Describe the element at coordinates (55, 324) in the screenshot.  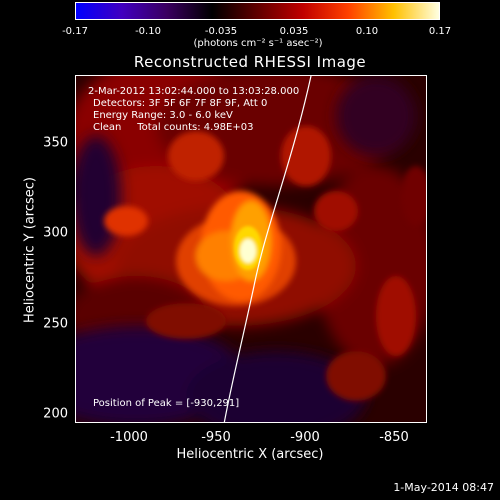
I see `y-tick-label: 250` at that location.